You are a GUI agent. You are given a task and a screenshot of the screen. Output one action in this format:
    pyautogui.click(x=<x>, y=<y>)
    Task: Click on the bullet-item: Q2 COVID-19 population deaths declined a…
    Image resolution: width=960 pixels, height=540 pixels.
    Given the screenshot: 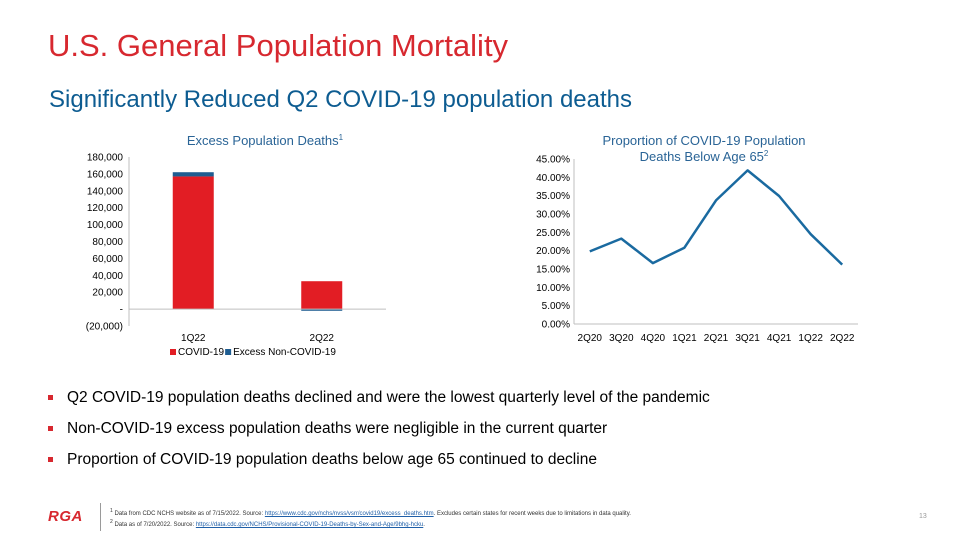 What is the action you would take?
    pyautogui.click(x=379, y=400)
    